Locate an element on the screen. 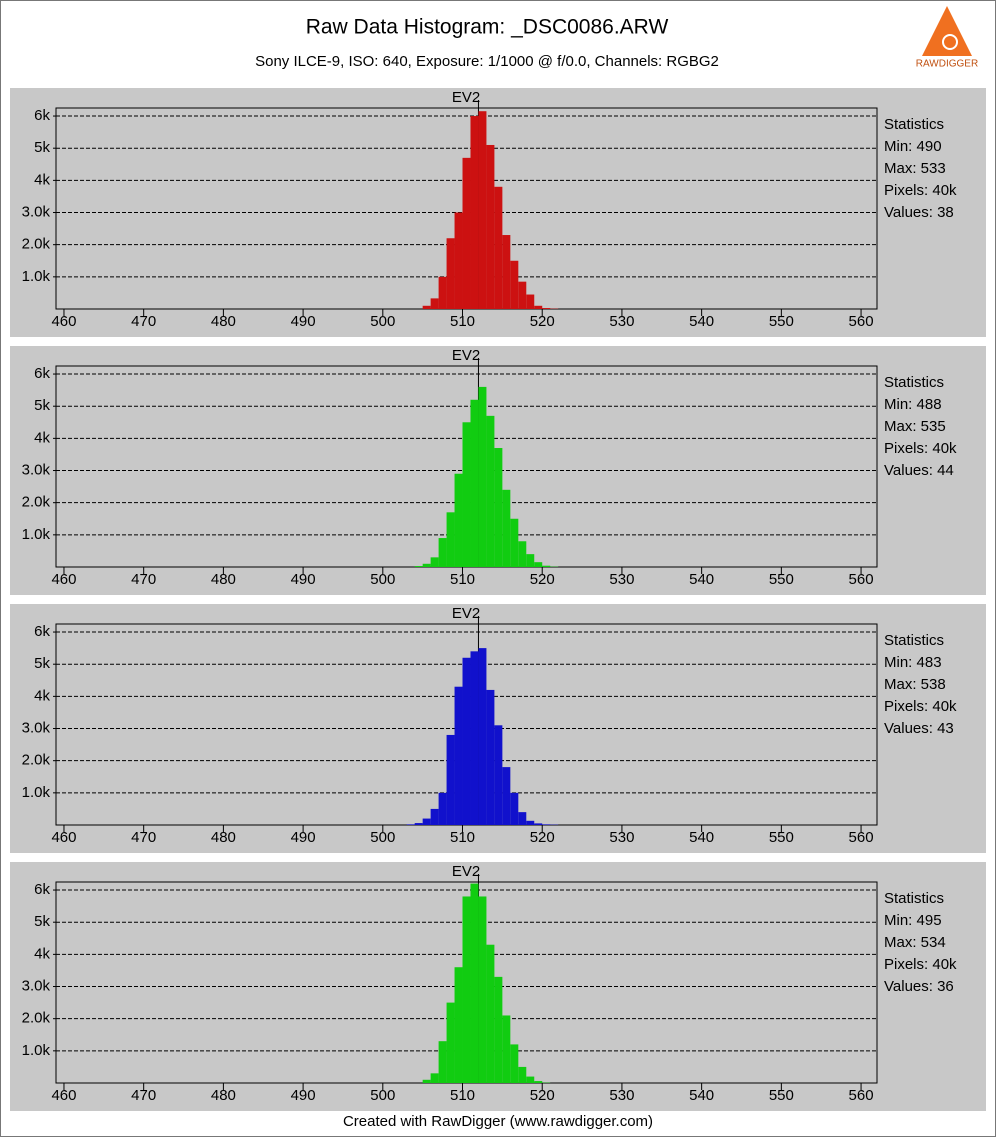 This screenshot has width=996, height=1137. logo-text: RAWDIGGER is located at coordinates (947, 64).